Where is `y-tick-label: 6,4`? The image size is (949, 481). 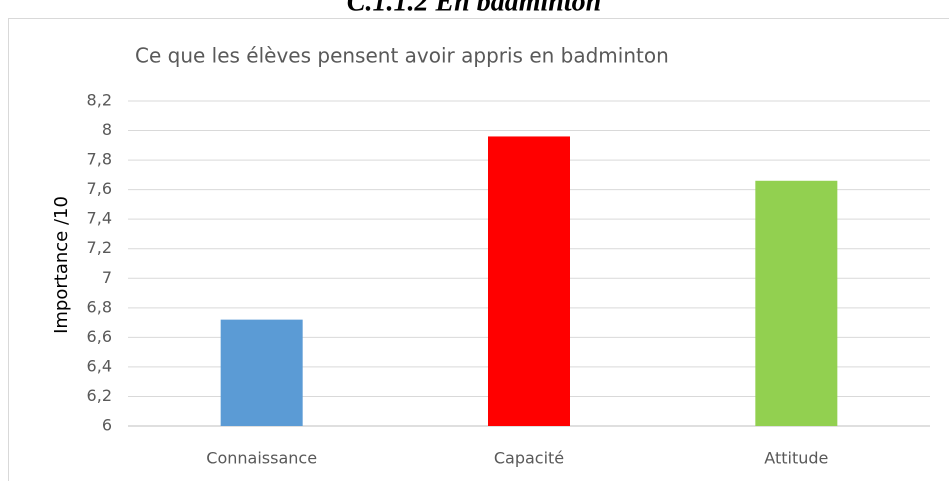
y-tick-label: 6,4 is located at coordinates (99, 365).